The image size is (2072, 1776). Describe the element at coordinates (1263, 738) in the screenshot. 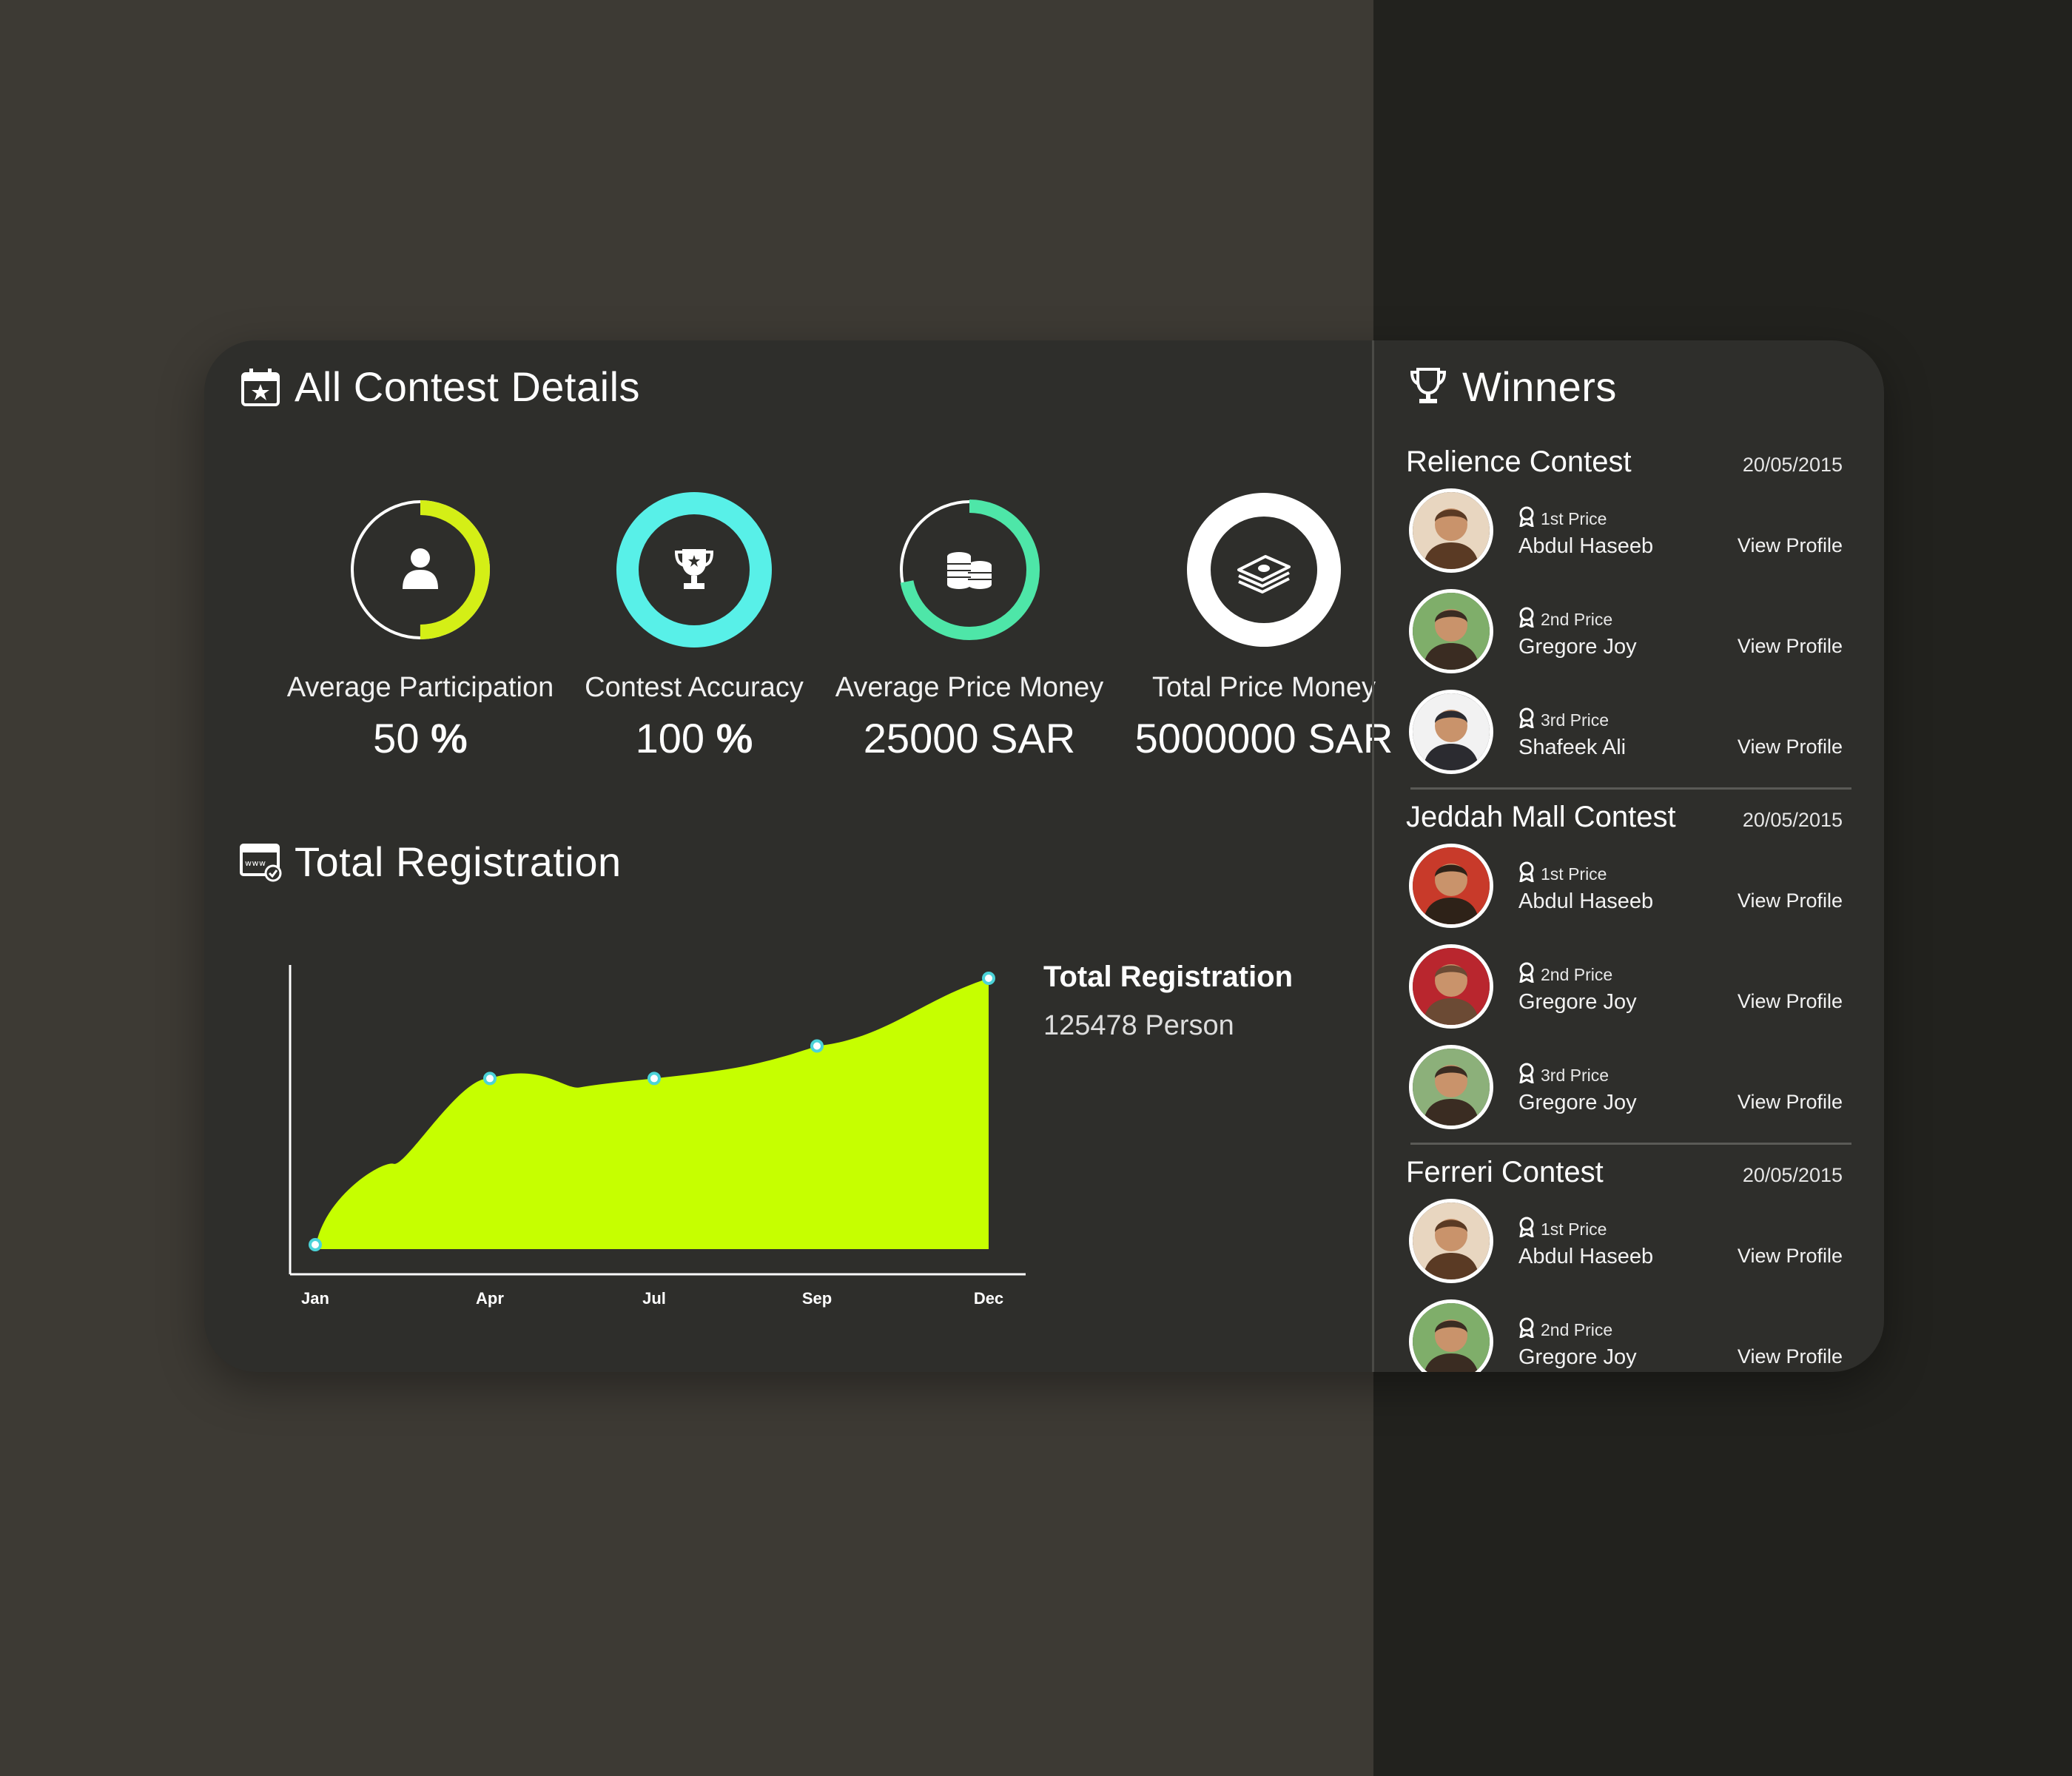

I see `stat-value: 5000000 SAR` at that location.